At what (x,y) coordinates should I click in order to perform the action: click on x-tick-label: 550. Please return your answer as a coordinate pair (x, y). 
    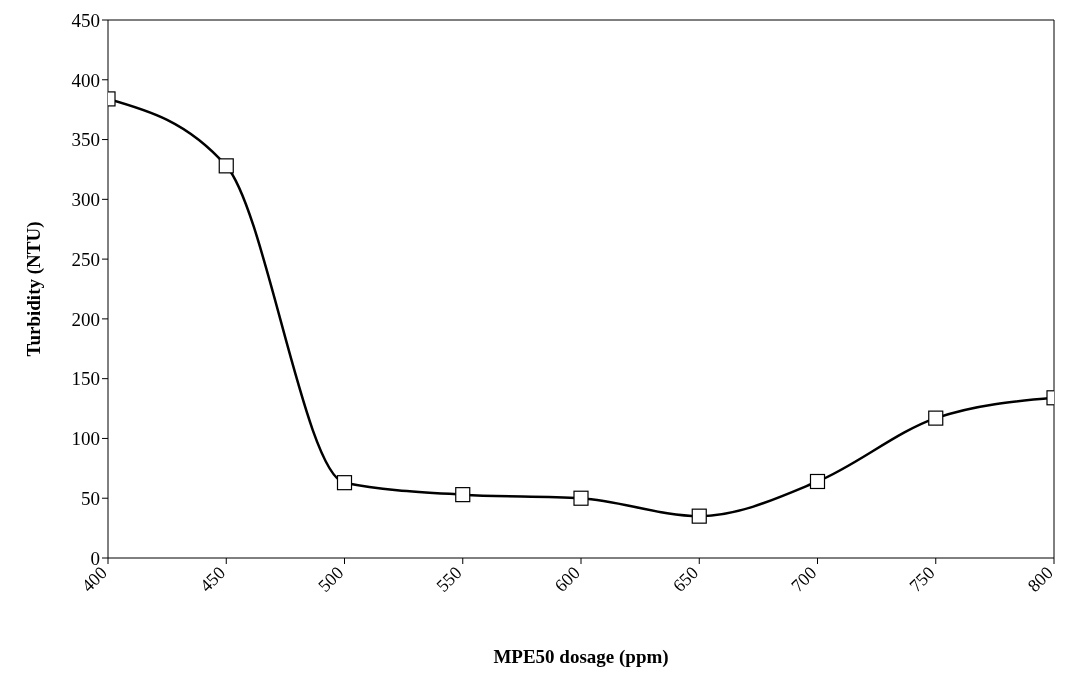
    Looking at the image, I should click on (449, 579).